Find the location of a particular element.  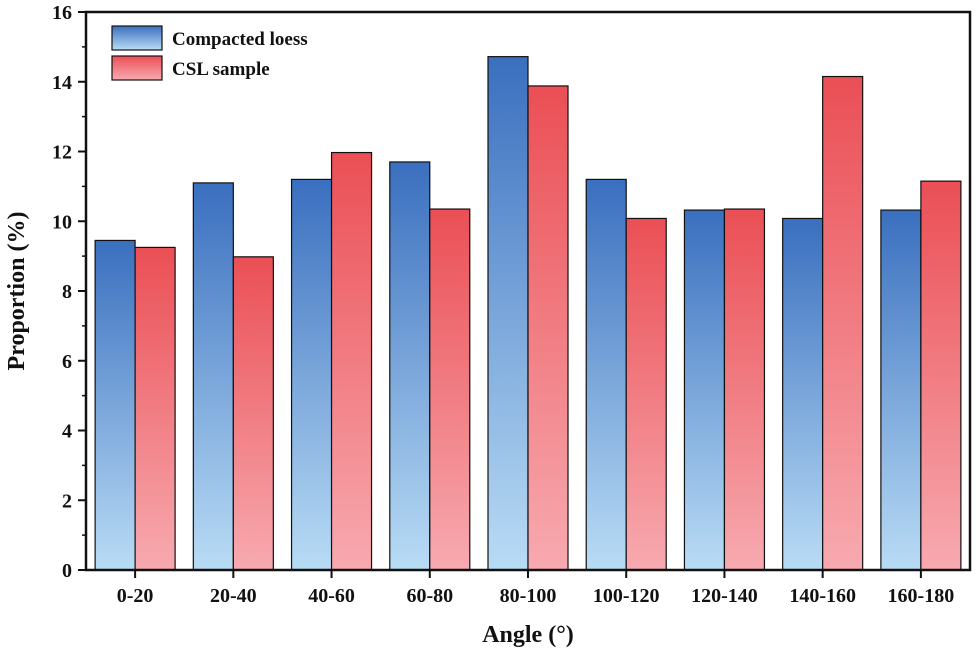

y-tick-label-12: 12 is located at coordinates (62, 153).